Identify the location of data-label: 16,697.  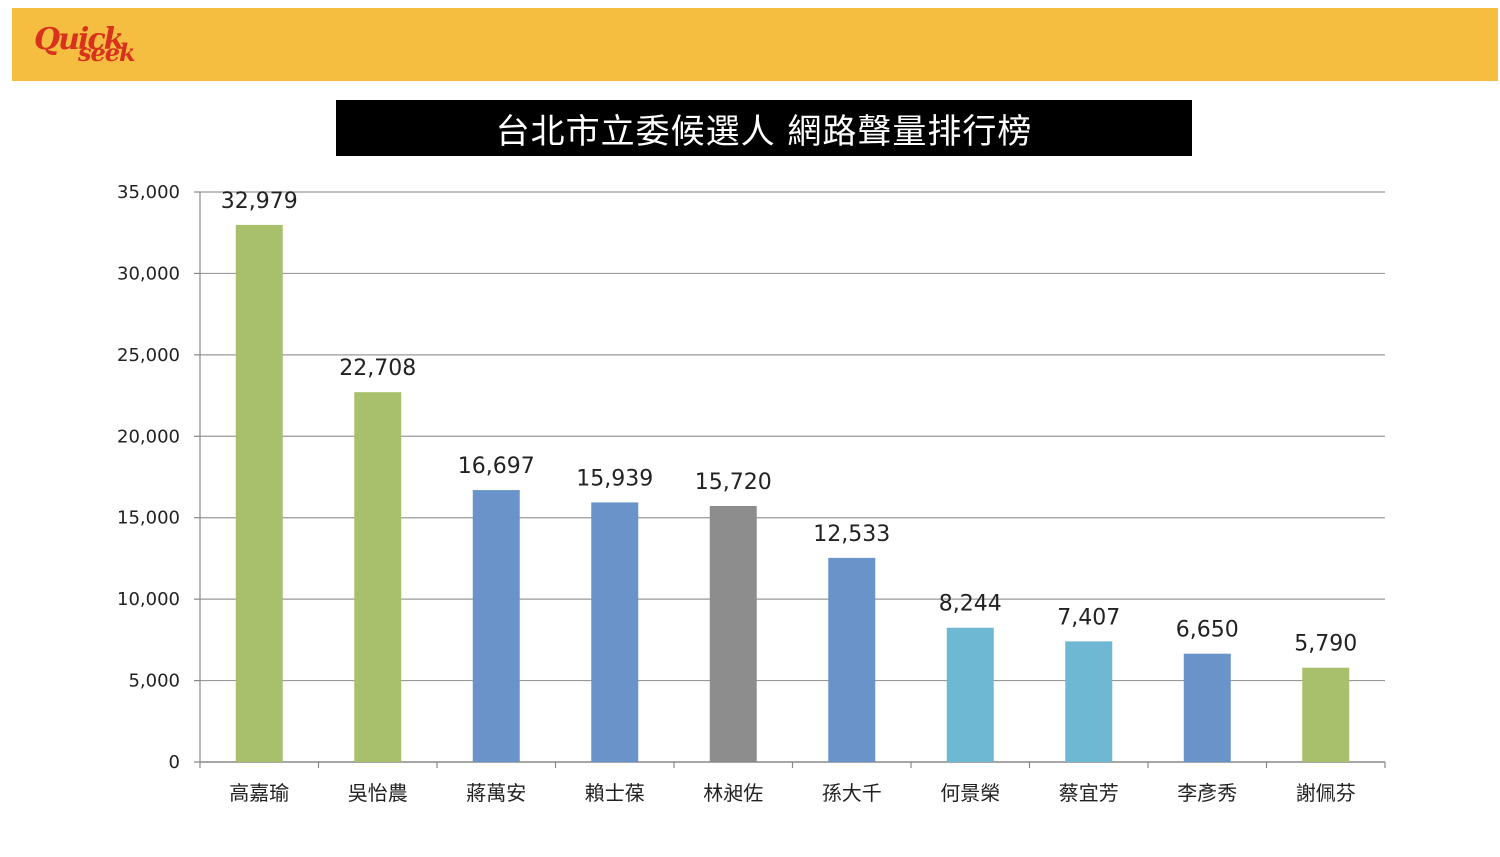
(496, 466).